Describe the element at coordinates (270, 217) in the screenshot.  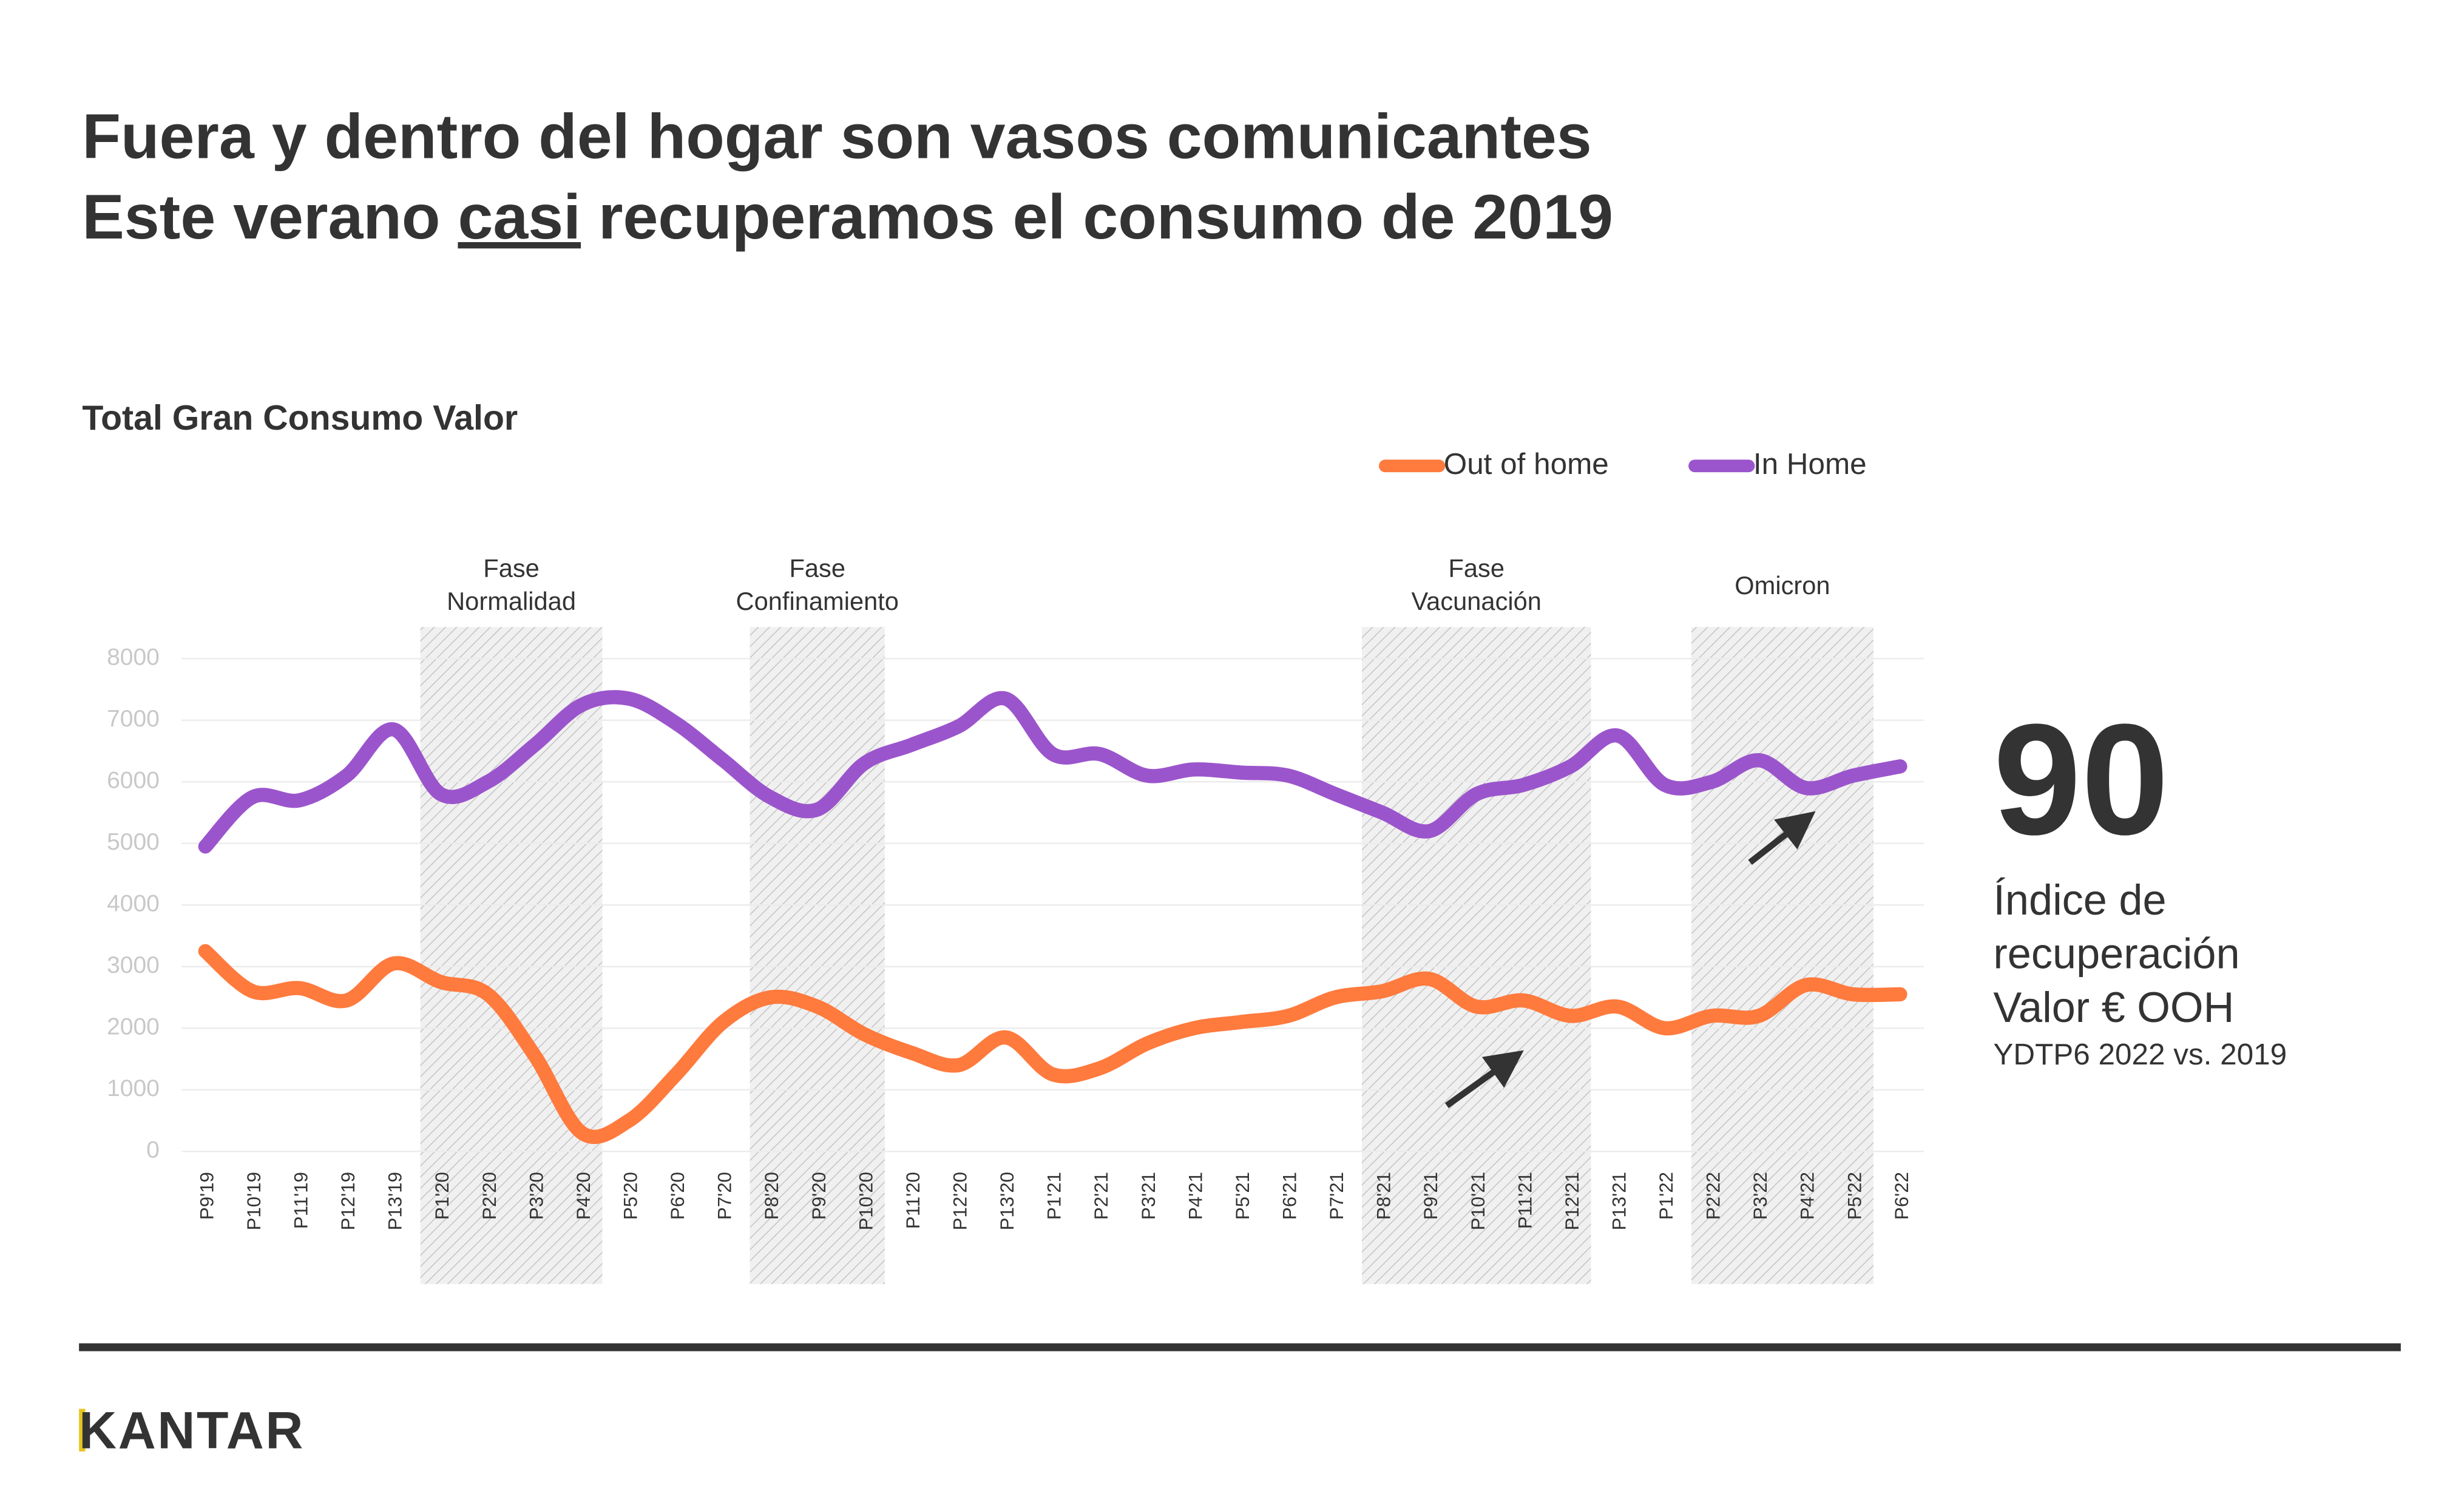
I see `headline-part: Este verano` at that location.